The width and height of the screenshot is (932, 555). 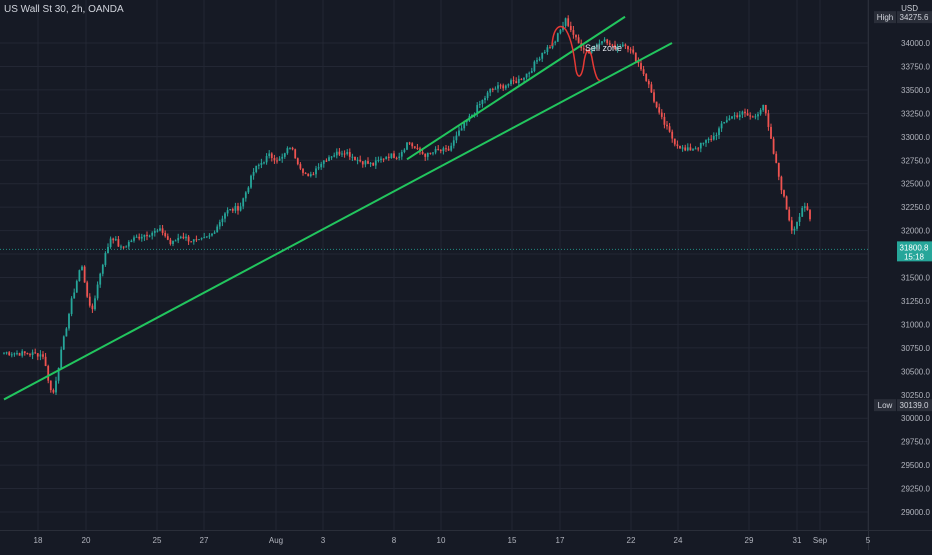 What do you see at coordinates (915, 278) in the screenshot?
I see `y-tick-label: 31500.0` at bounding box center [915, 278].